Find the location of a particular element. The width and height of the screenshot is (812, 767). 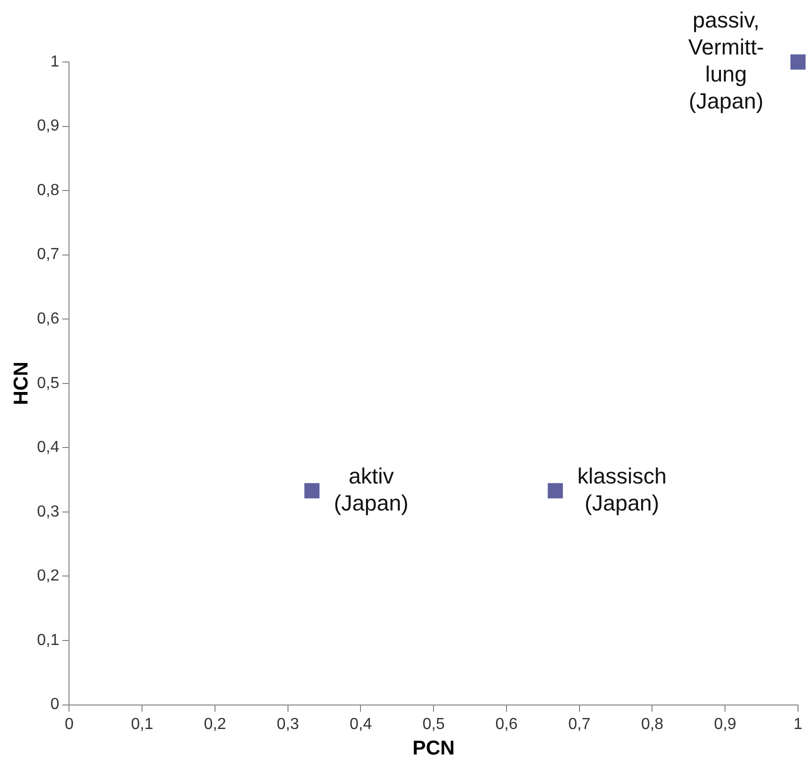

y-tick-label: 0,1 is located at coordinates (48, 640).